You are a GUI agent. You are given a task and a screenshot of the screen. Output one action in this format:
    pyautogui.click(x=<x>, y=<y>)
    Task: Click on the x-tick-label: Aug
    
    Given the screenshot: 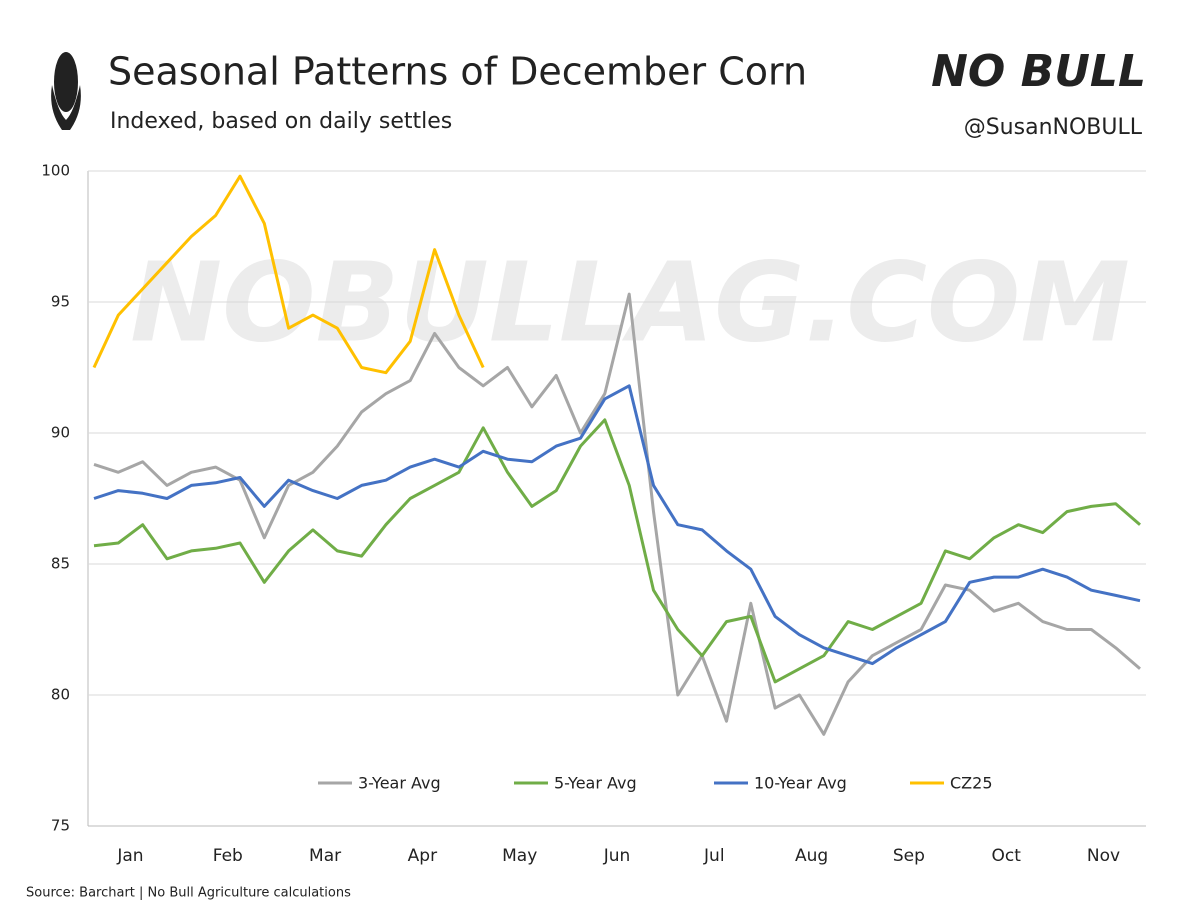 What is the action you would take?
    pyautogui.click(x=811, y=856)
    